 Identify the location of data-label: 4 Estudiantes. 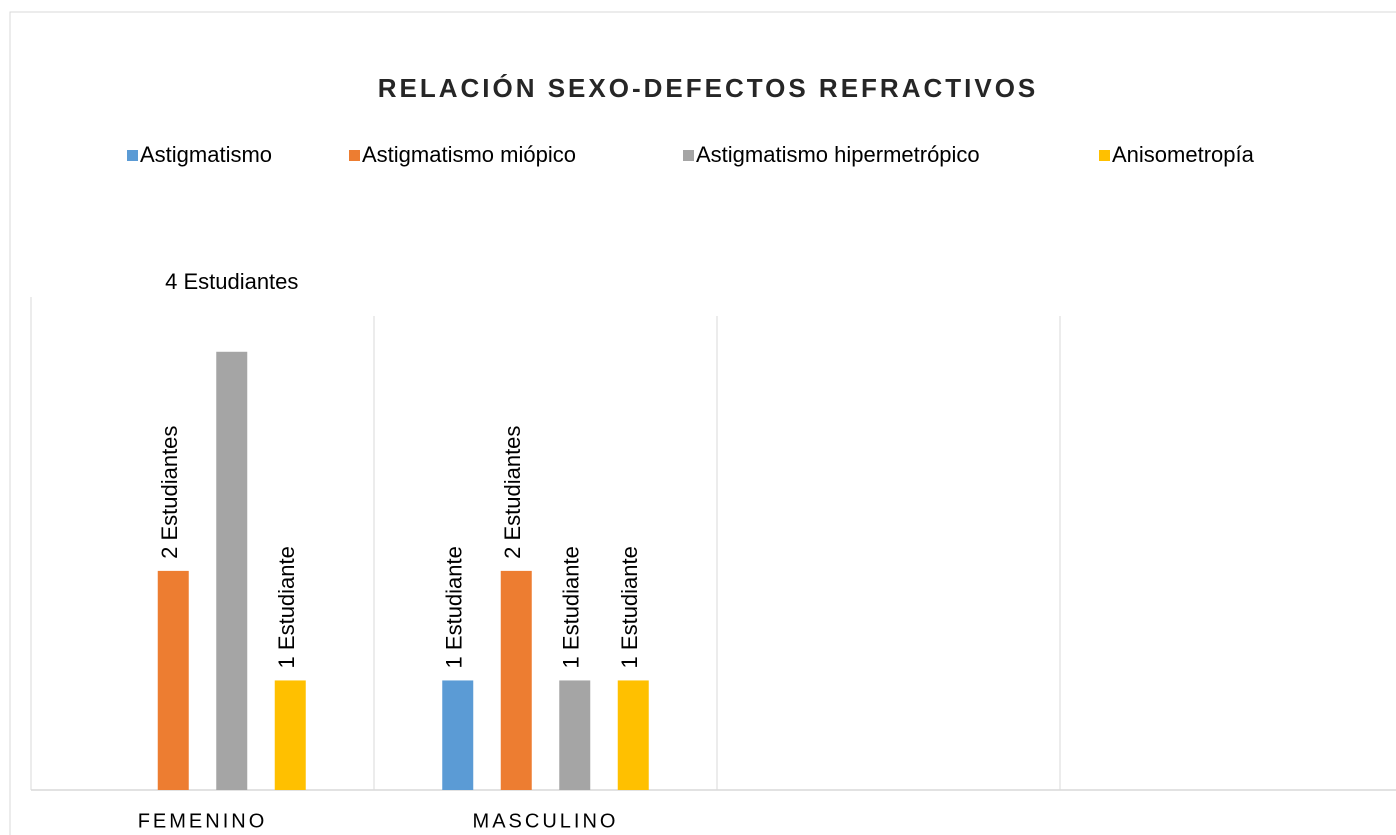
(231, 281).